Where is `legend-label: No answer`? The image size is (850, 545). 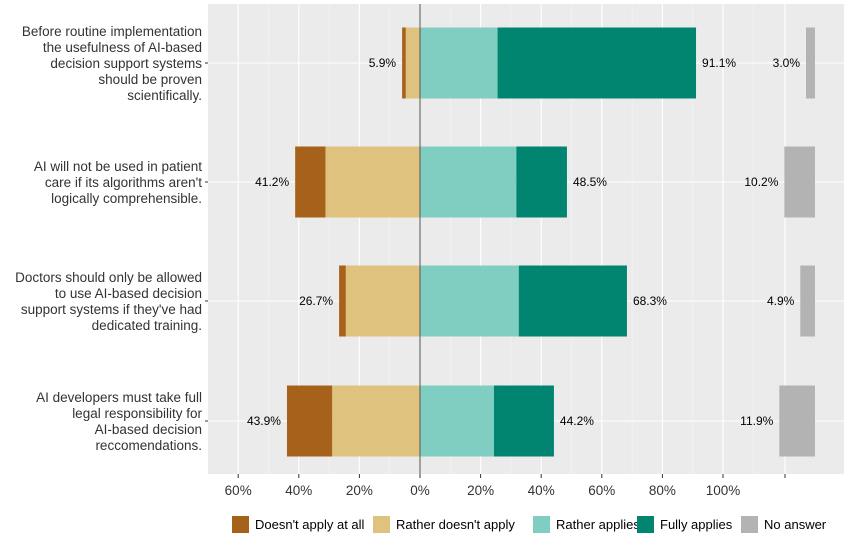
legend-label: No answer is located at coordinates (795, 524).